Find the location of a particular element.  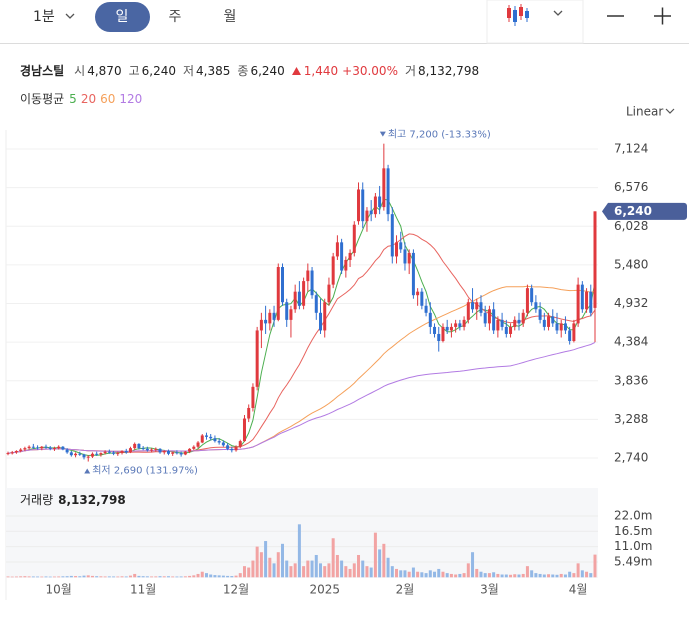

tab: 주 is located at coordinates (175, 17).